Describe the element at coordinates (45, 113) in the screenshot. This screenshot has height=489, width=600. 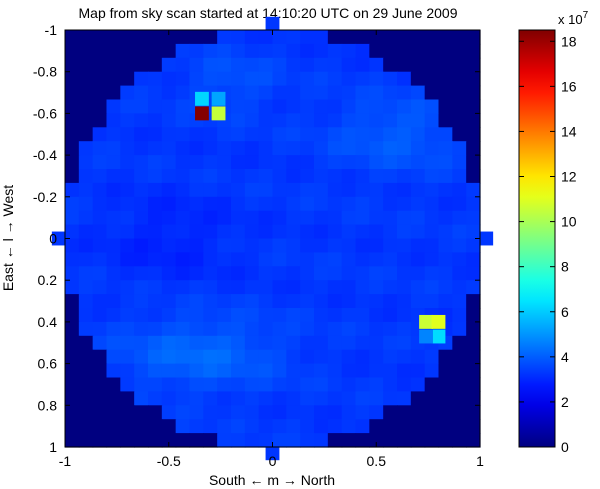
I see `y-tick-label: -0.6` at that location.